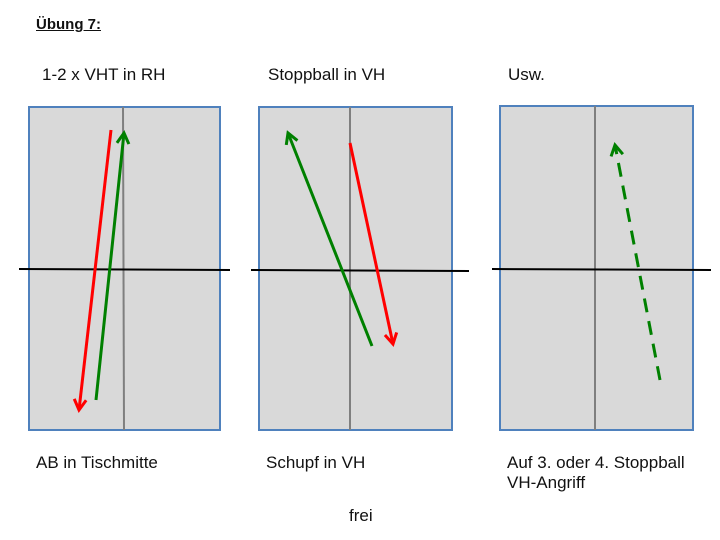 Image resolution: width=720 pixels, height=540 pixels. What do you see at coordinates (546, 482) in the screenshot?
I see `table-3-bottom-label-line2: VH-Angriff` at bounding box center [546, 482].